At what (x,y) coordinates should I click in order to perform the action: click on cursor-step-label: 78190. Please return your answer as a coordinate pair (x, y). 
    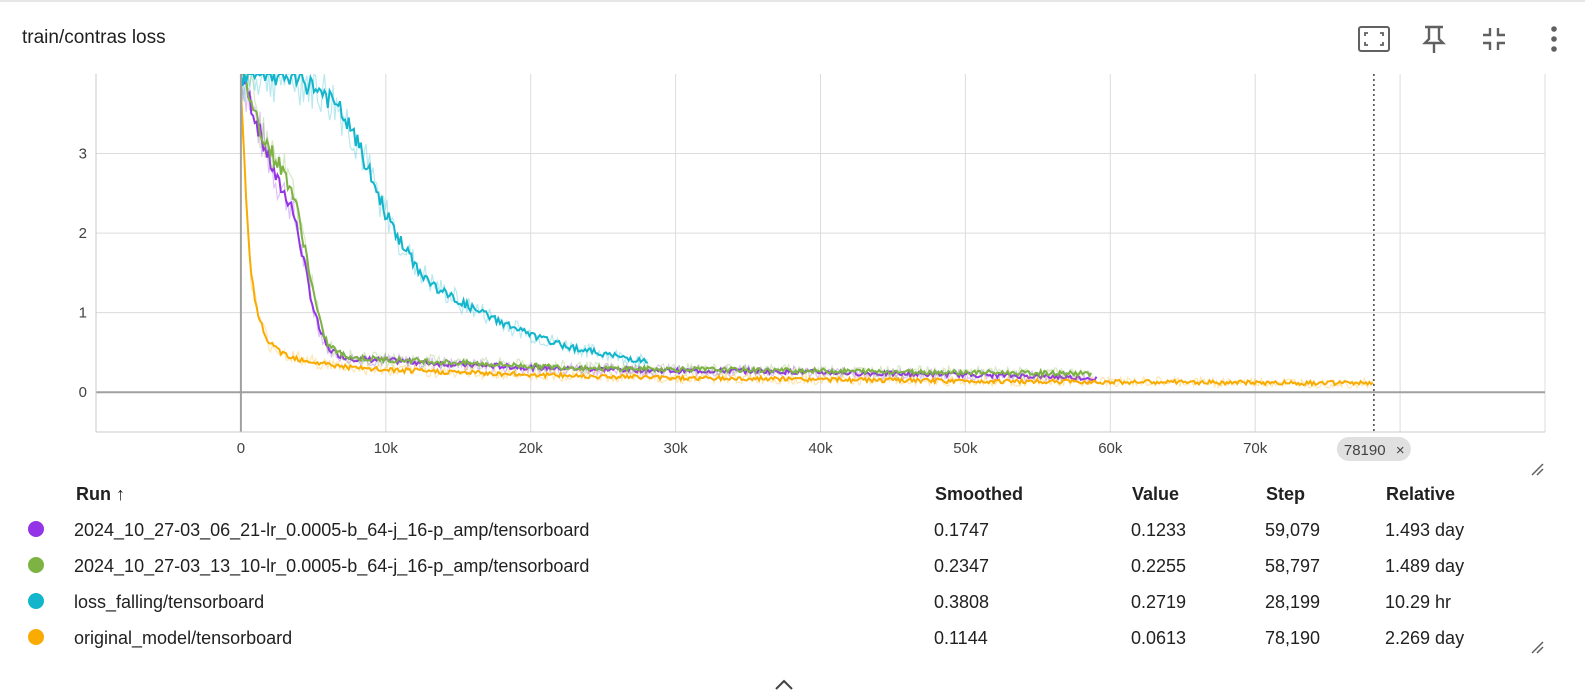
    Looking at the image, I should click on (1365, 450).